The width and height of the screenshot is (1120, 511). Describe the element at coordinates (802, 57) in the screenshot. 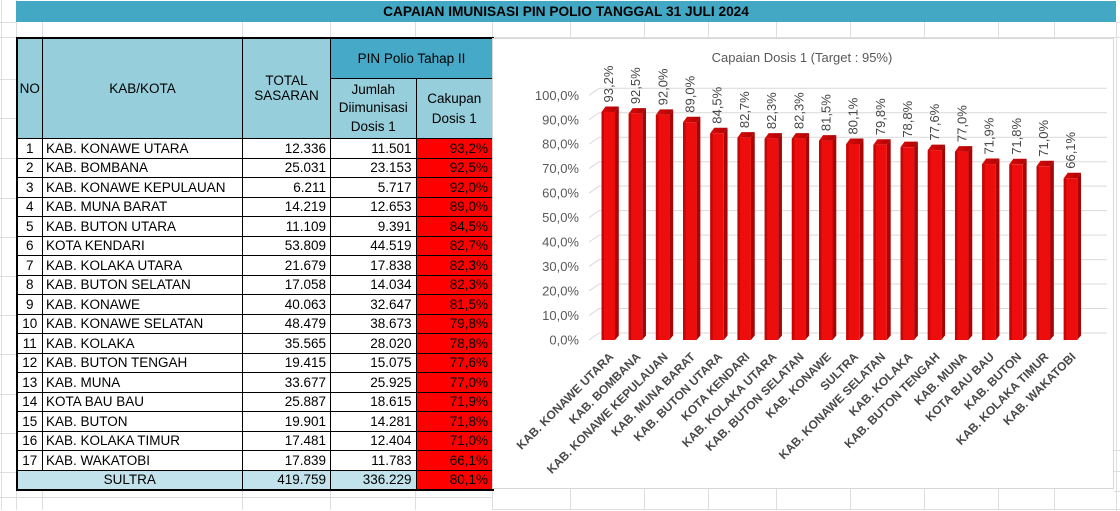

I see `svg-text: Capaian Dosis 1 (Target : 95%)` at that location.